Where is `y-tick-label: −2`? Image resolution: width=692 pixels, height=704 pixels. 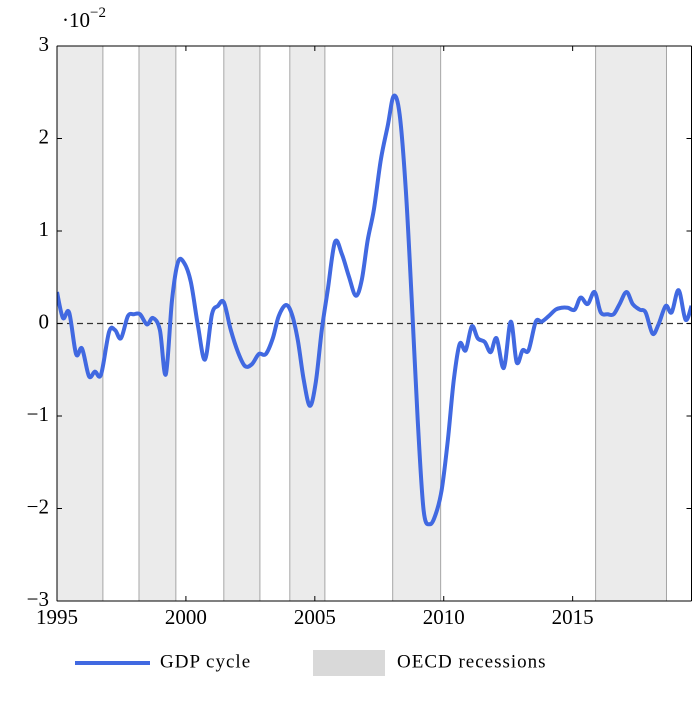
y-tick-label: −2 is located at coordinates (38, 506).